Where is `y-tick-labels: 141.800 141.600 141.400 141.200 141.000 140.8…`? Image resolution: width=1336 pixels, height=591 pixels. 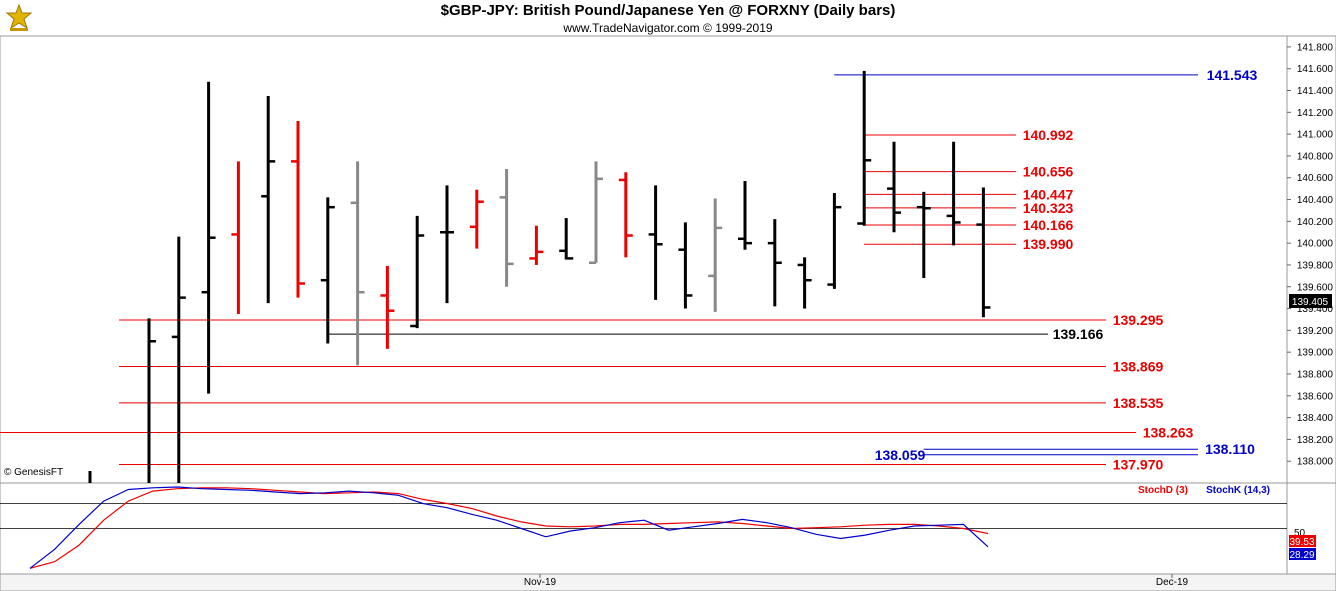
y-tick-labels: 141.800 141.600 141.400 141.200 141.000 140.8… is located at coordinates (1310, 255).